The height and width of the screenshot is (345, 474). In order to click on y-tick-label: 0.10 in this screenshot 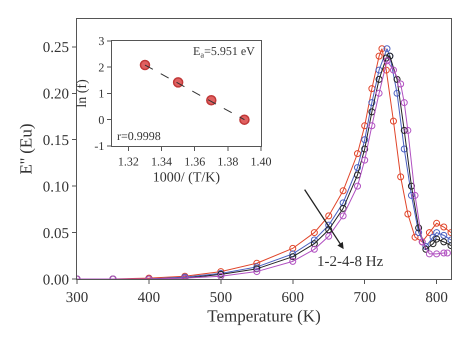, I will do `click(55, 187)`.